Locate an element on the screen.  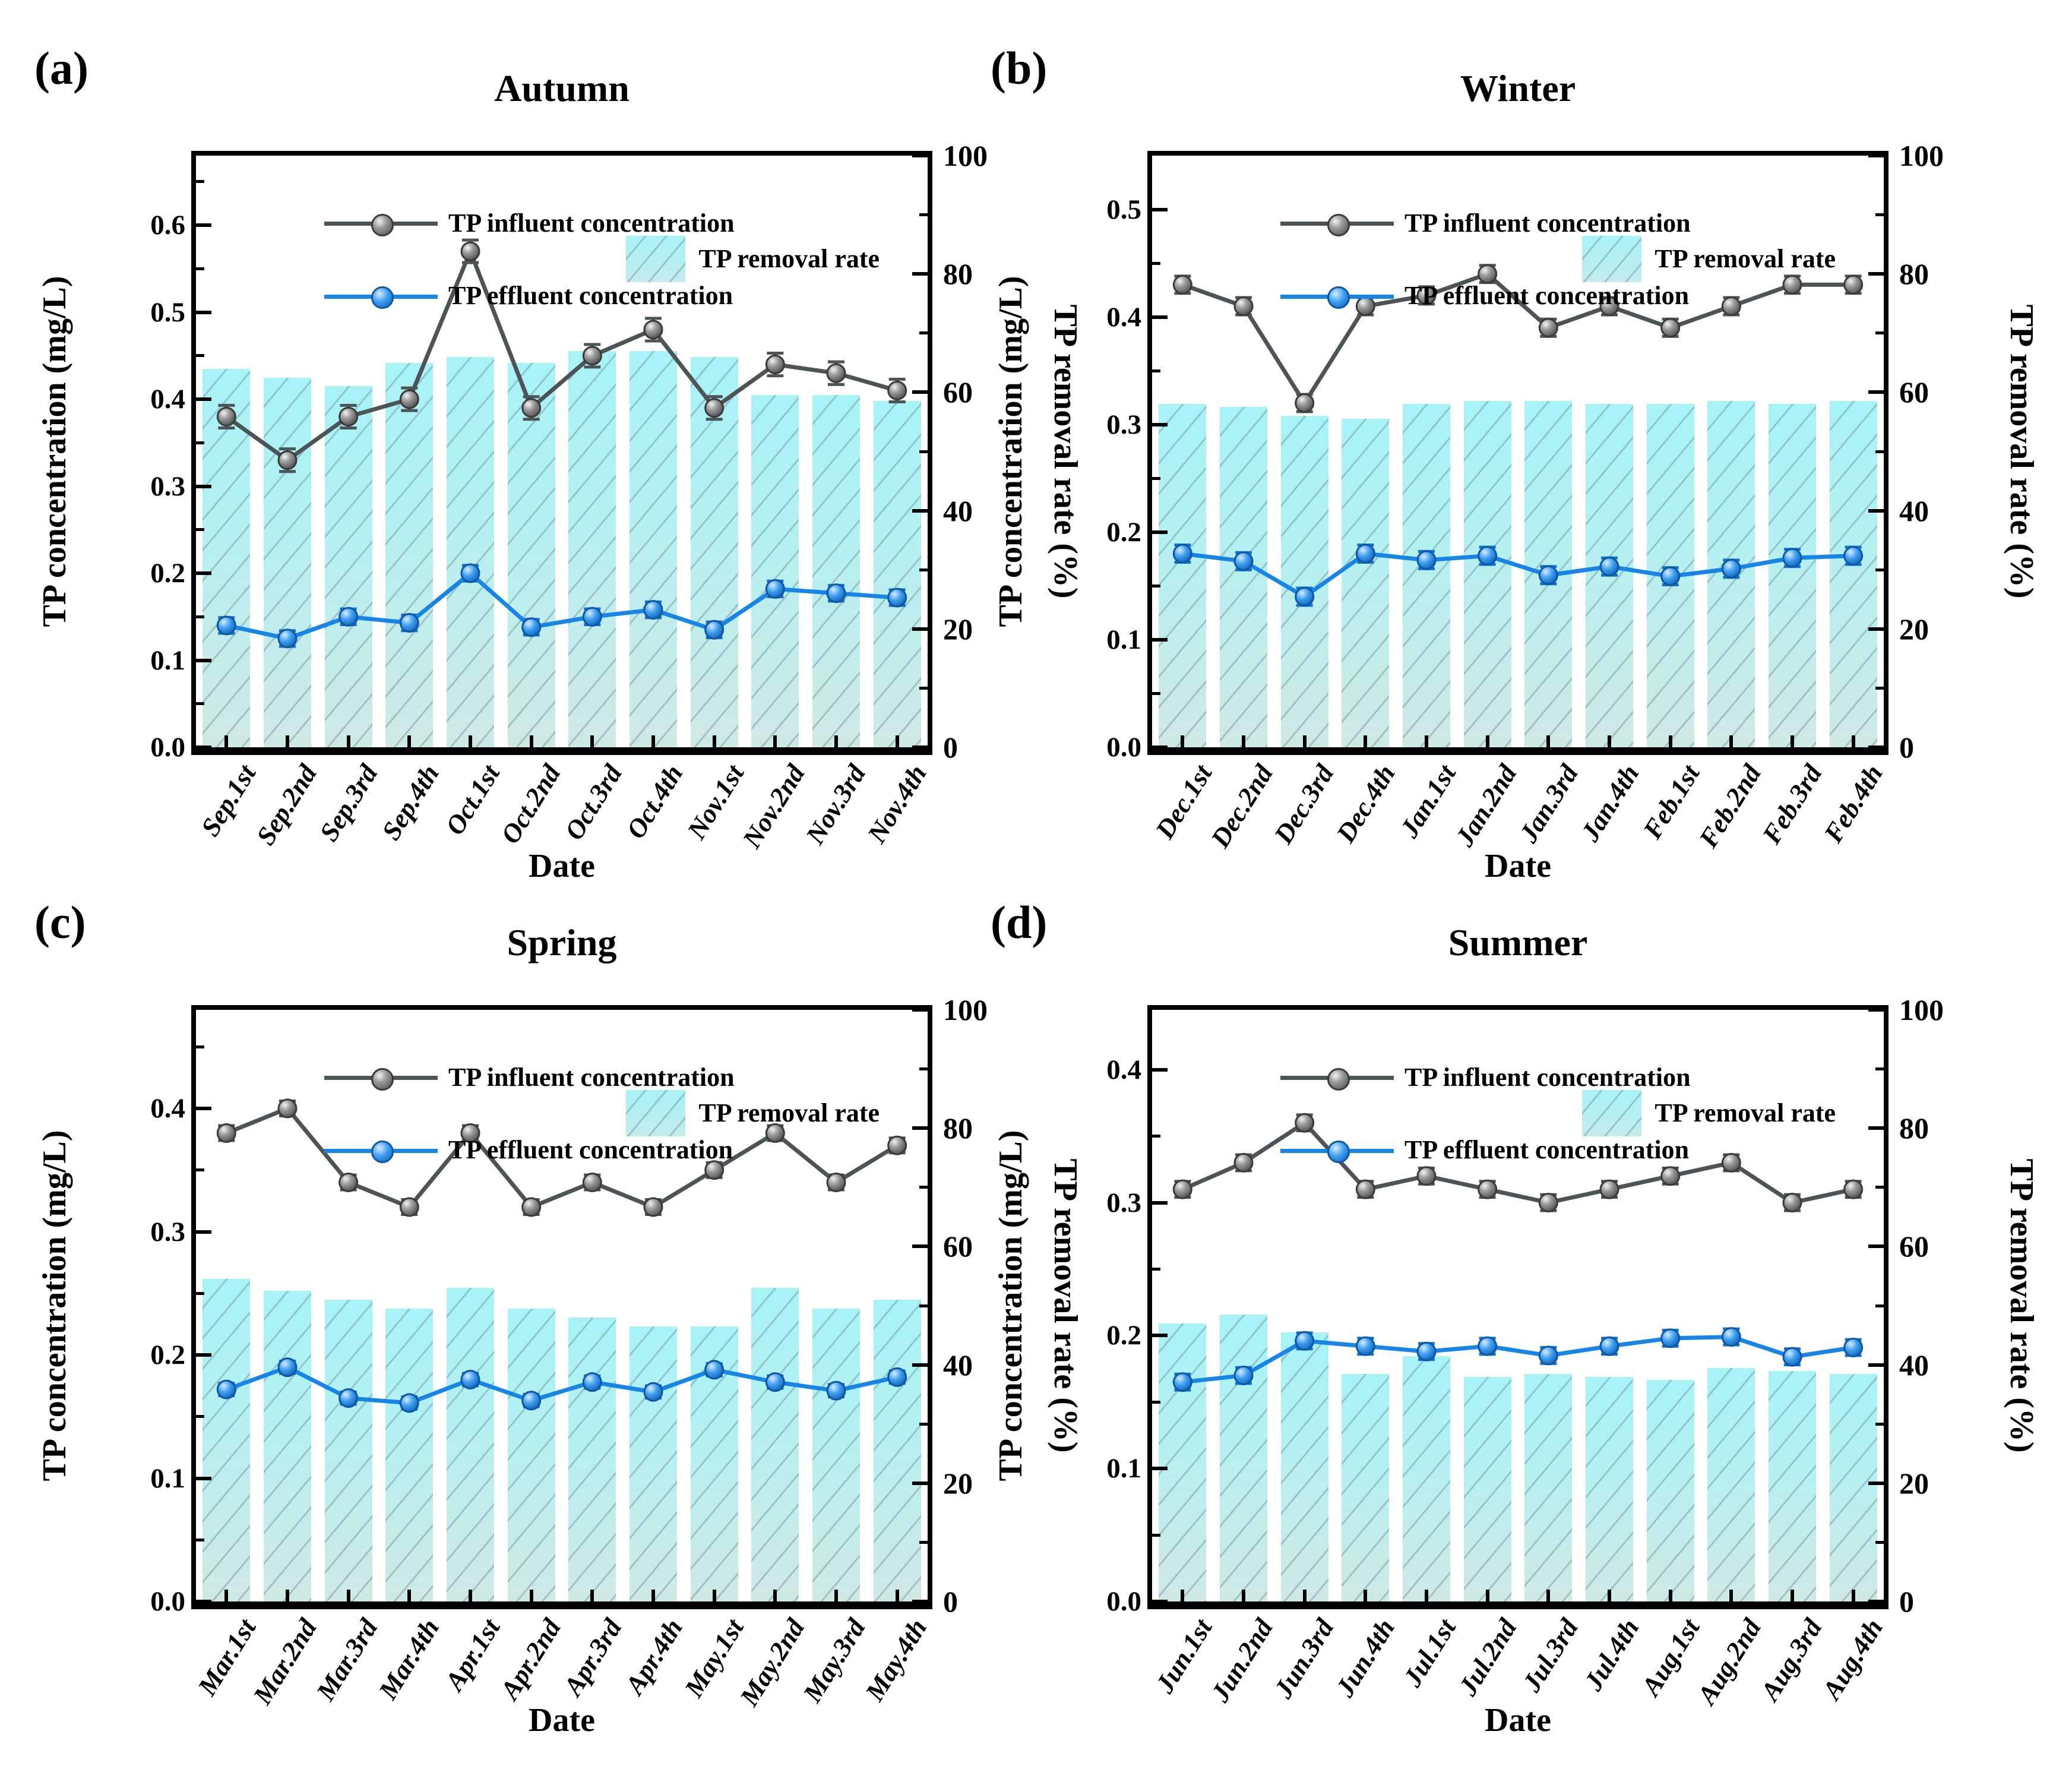
y-left-tick-label: 0.0 is located at coordinates (167, 1602).